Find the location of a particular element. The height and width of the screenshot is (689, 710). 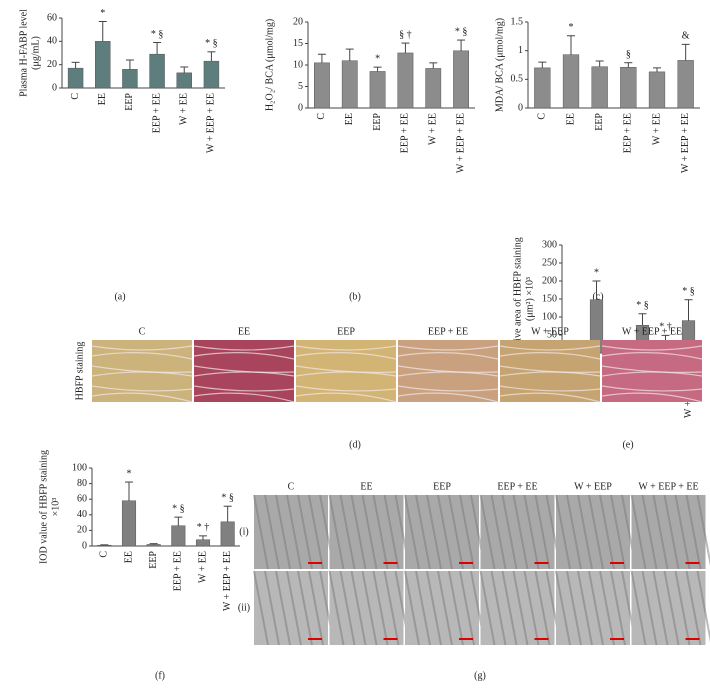

row-label: (i) is located at coordinates (243, 531).